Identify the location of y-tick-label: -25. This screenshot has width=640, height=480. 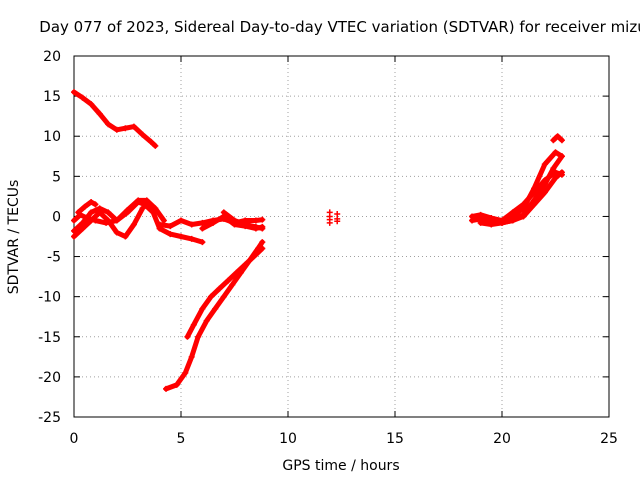
(49, 418).